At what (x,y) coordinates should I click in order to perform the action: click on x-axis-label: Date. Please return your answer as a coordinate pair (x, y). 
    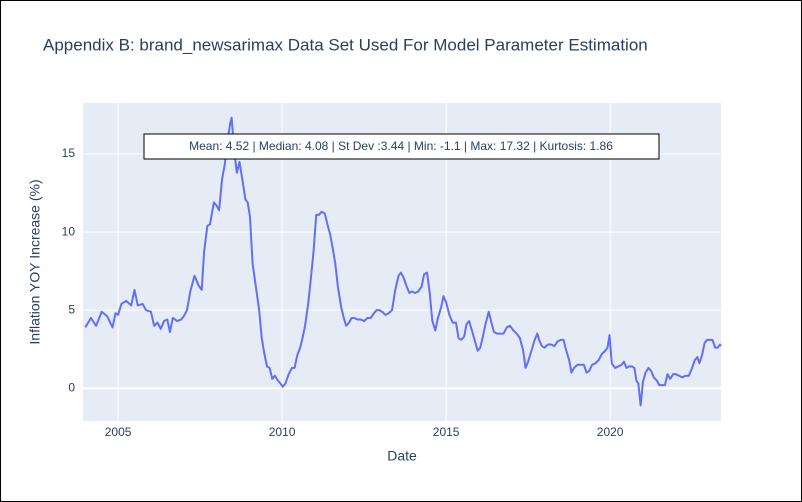
    Looking at the image, I should click on (402, 456).